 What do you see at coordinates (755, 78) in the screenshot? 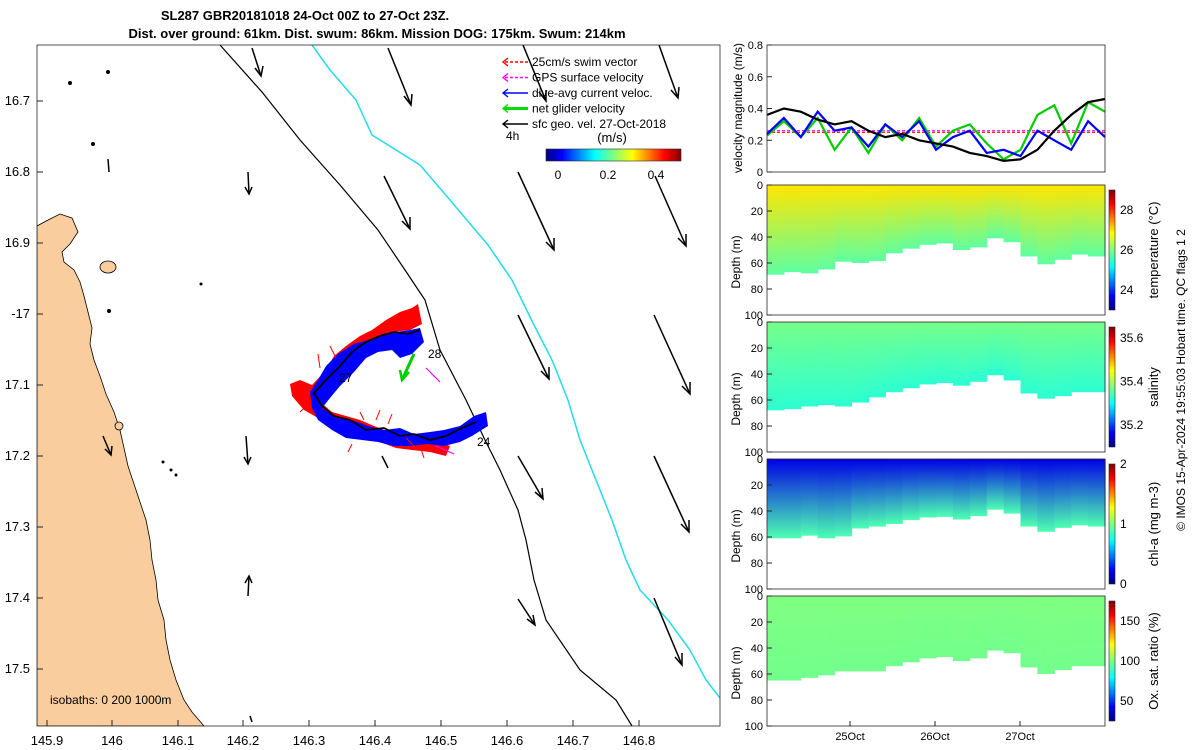
I see `velocity-y-tick: 0.6` at bounding box center [755, 78].